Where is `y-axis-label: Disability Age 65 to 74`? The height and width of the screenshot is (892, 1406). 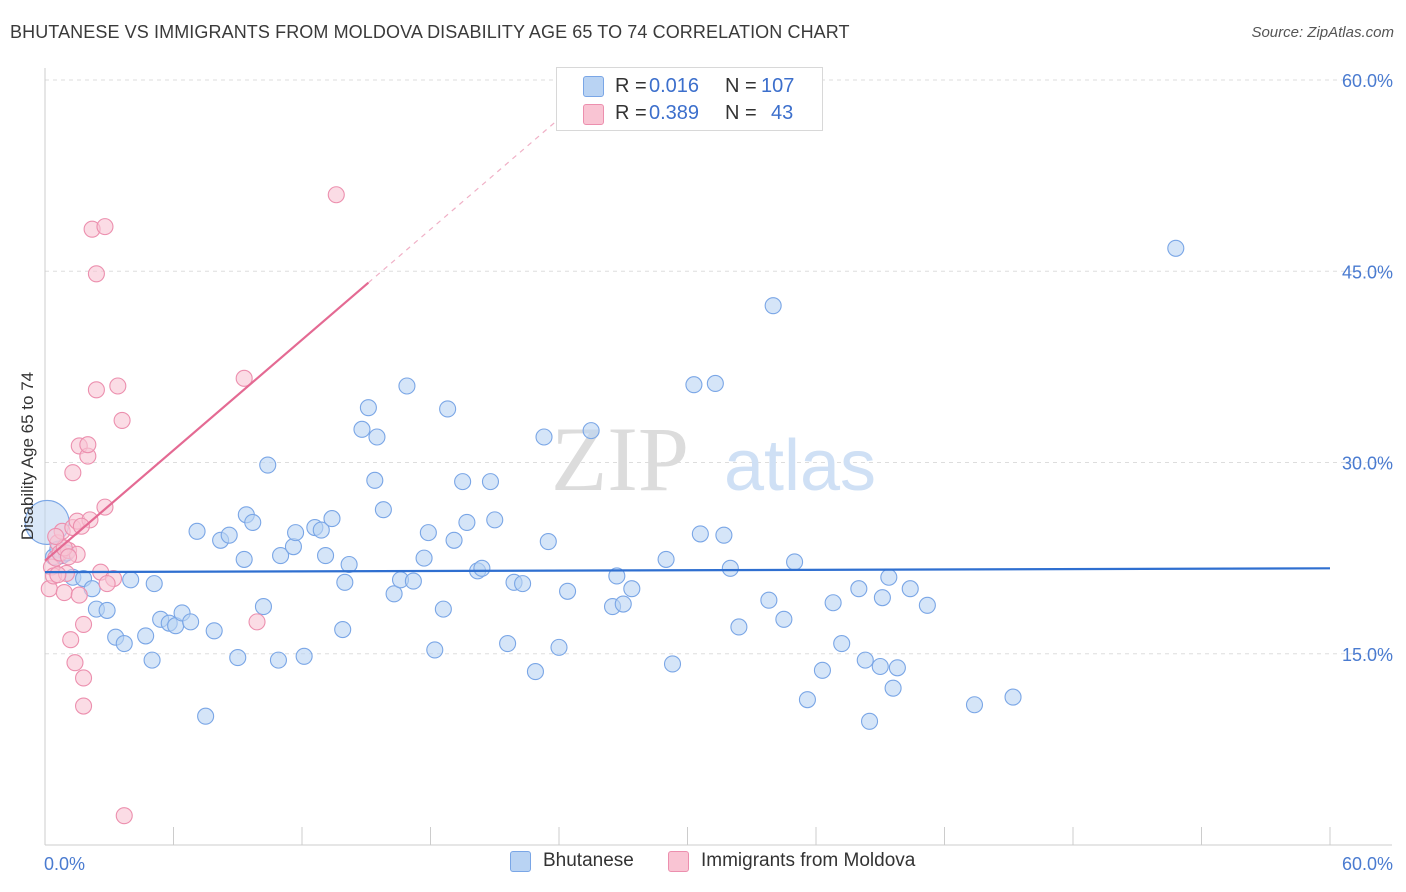 y-axis-label: Disability Age 65 to 74 is located at coordinates (27, 456).